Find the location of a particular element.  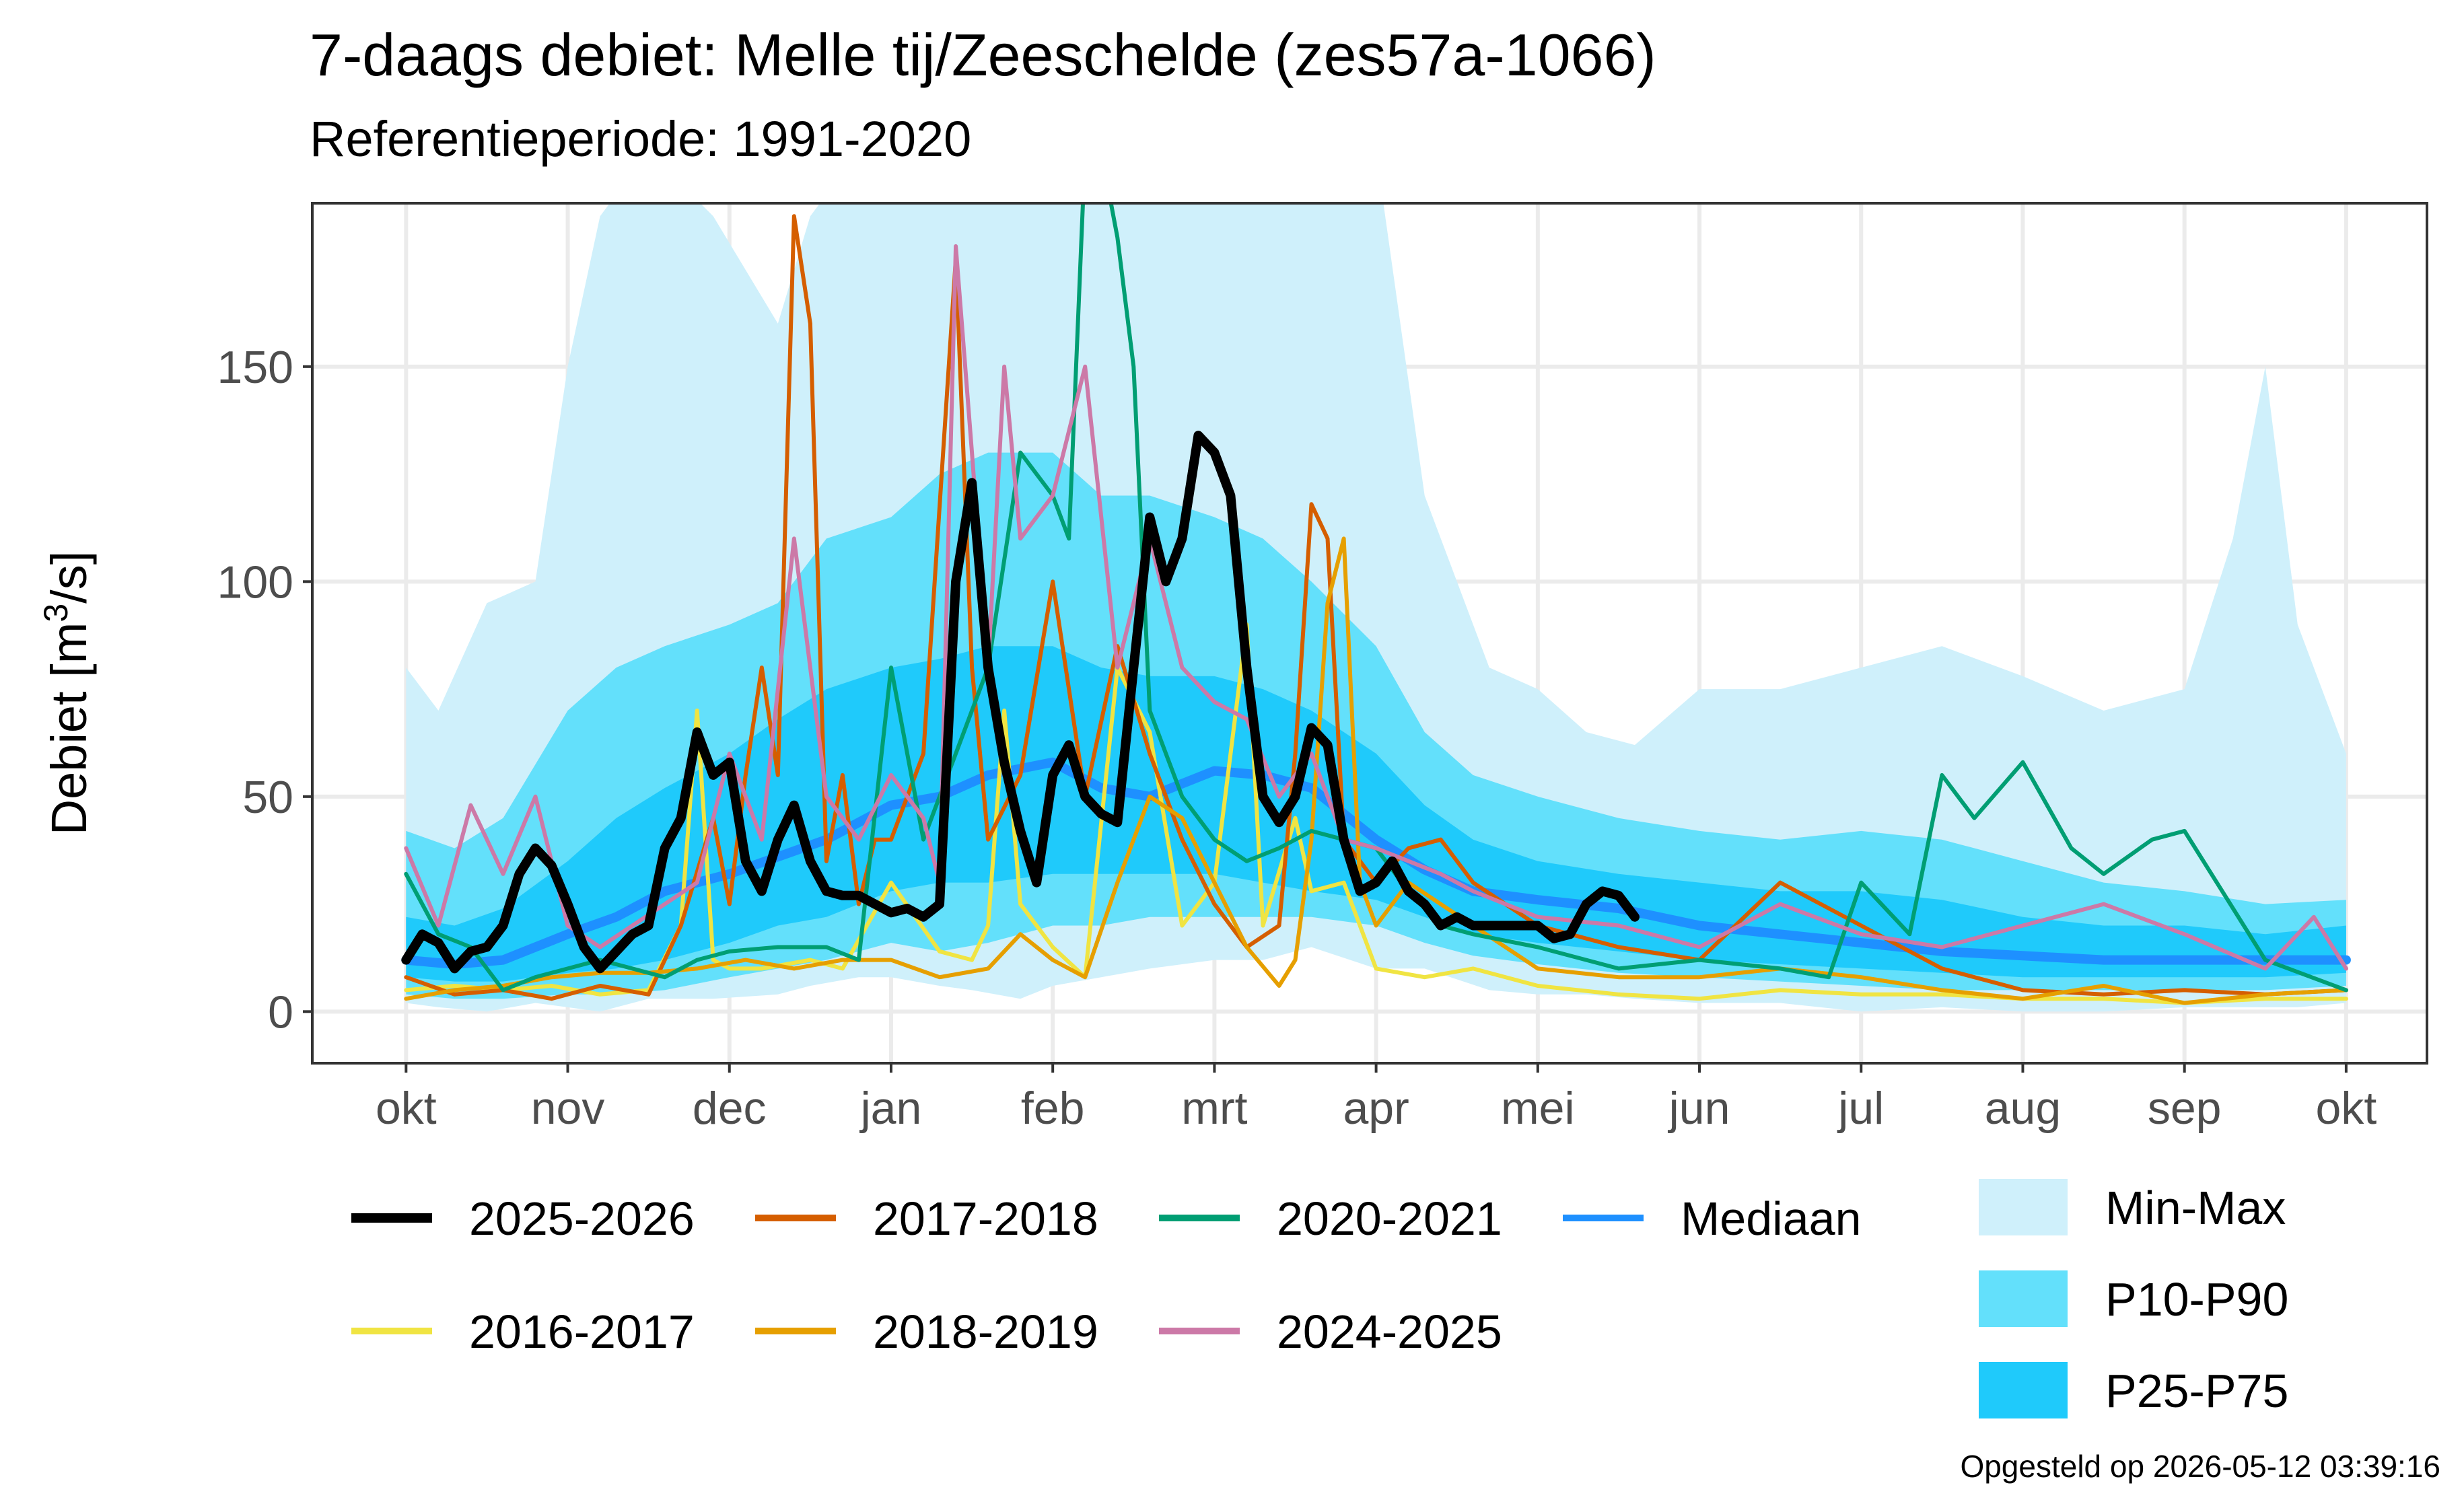

x-tick-label: sep is located at coordinates (2185, 1108).